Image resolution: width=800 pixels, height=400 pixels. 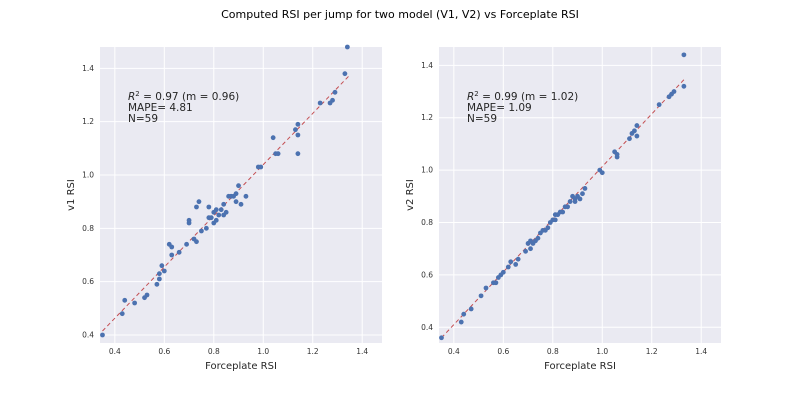 What do you see at coordinates (313, 351) in the screenshot?
I see `x-tick-label: 1.2` at bounding box center [313, 351].